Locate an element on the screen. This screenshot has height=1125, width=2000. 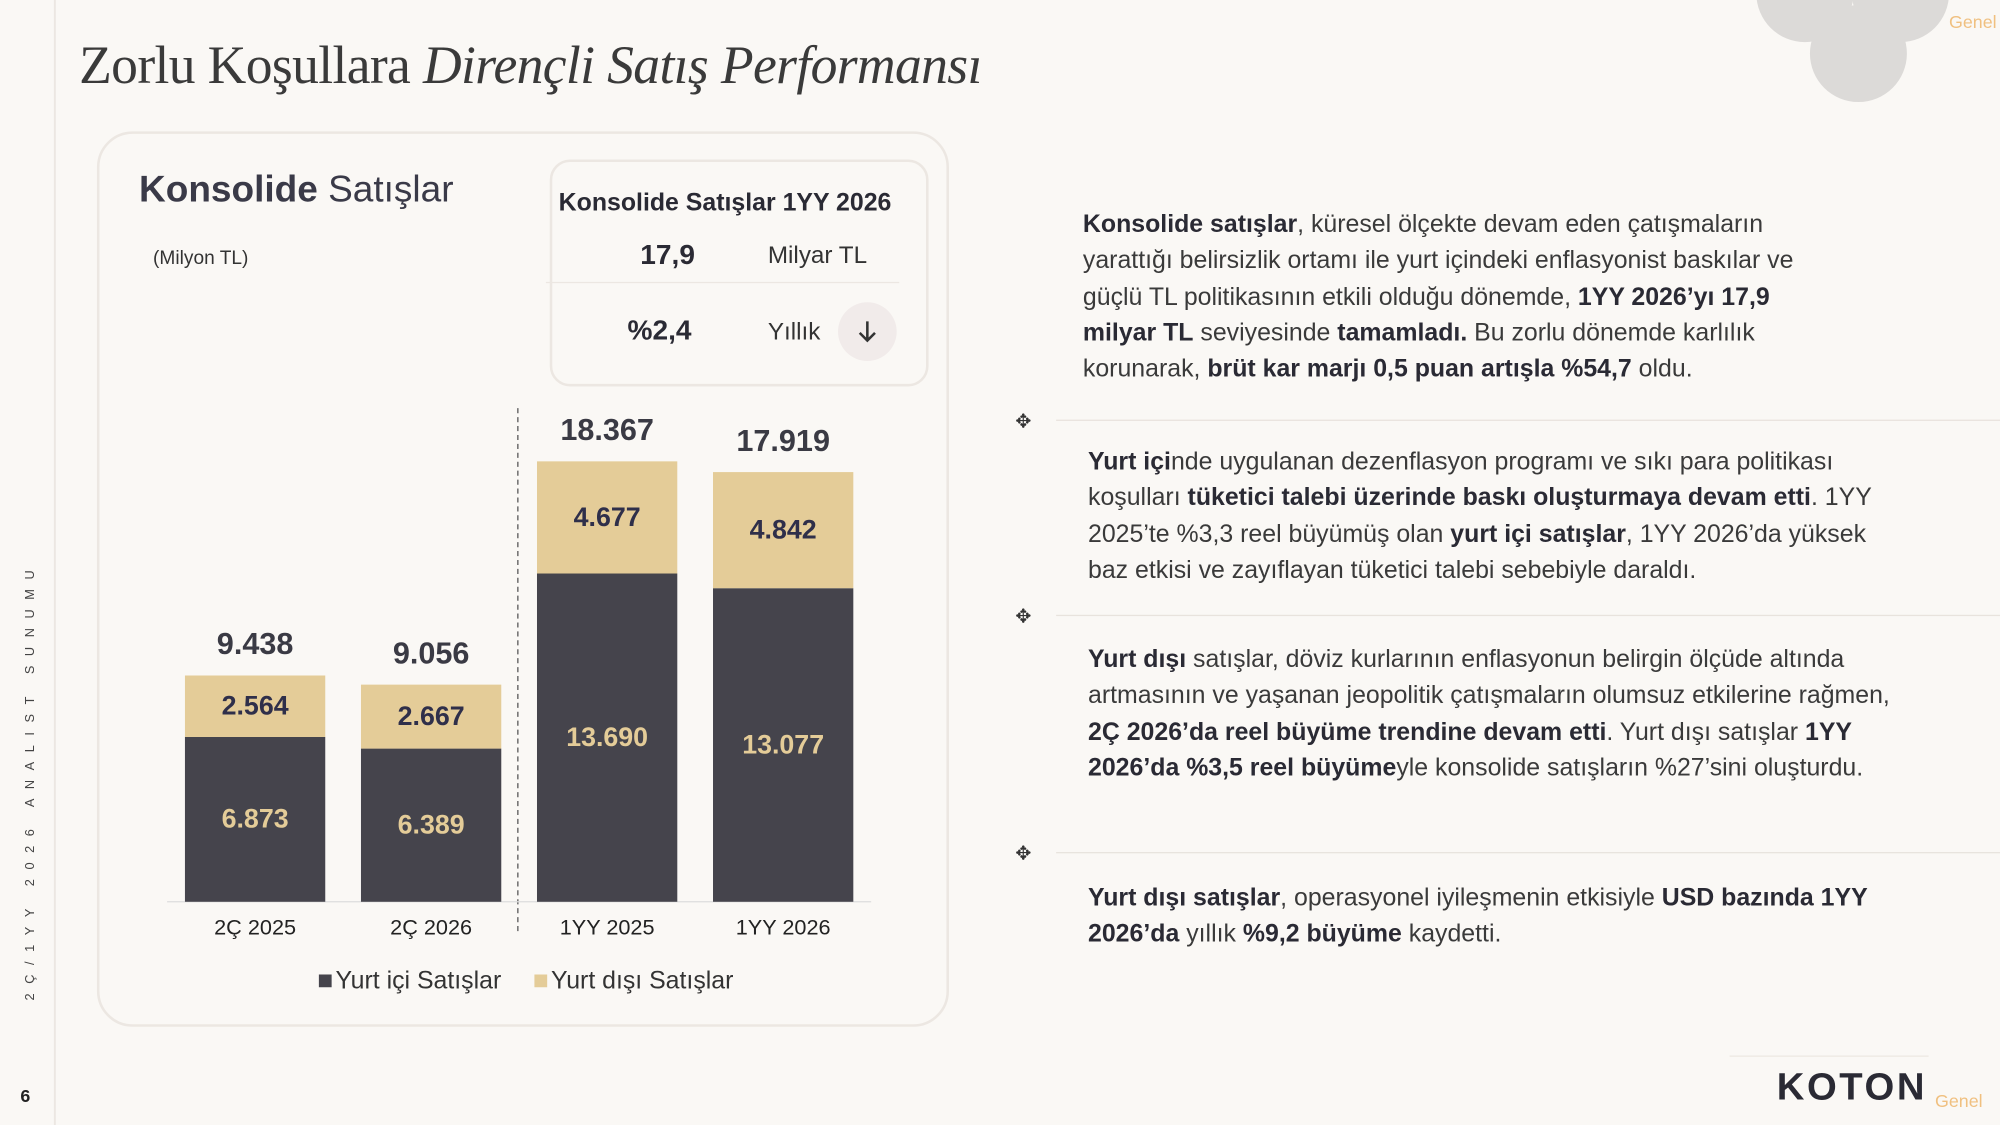
value-label: 13.077 is located at coordinates (783, 744).